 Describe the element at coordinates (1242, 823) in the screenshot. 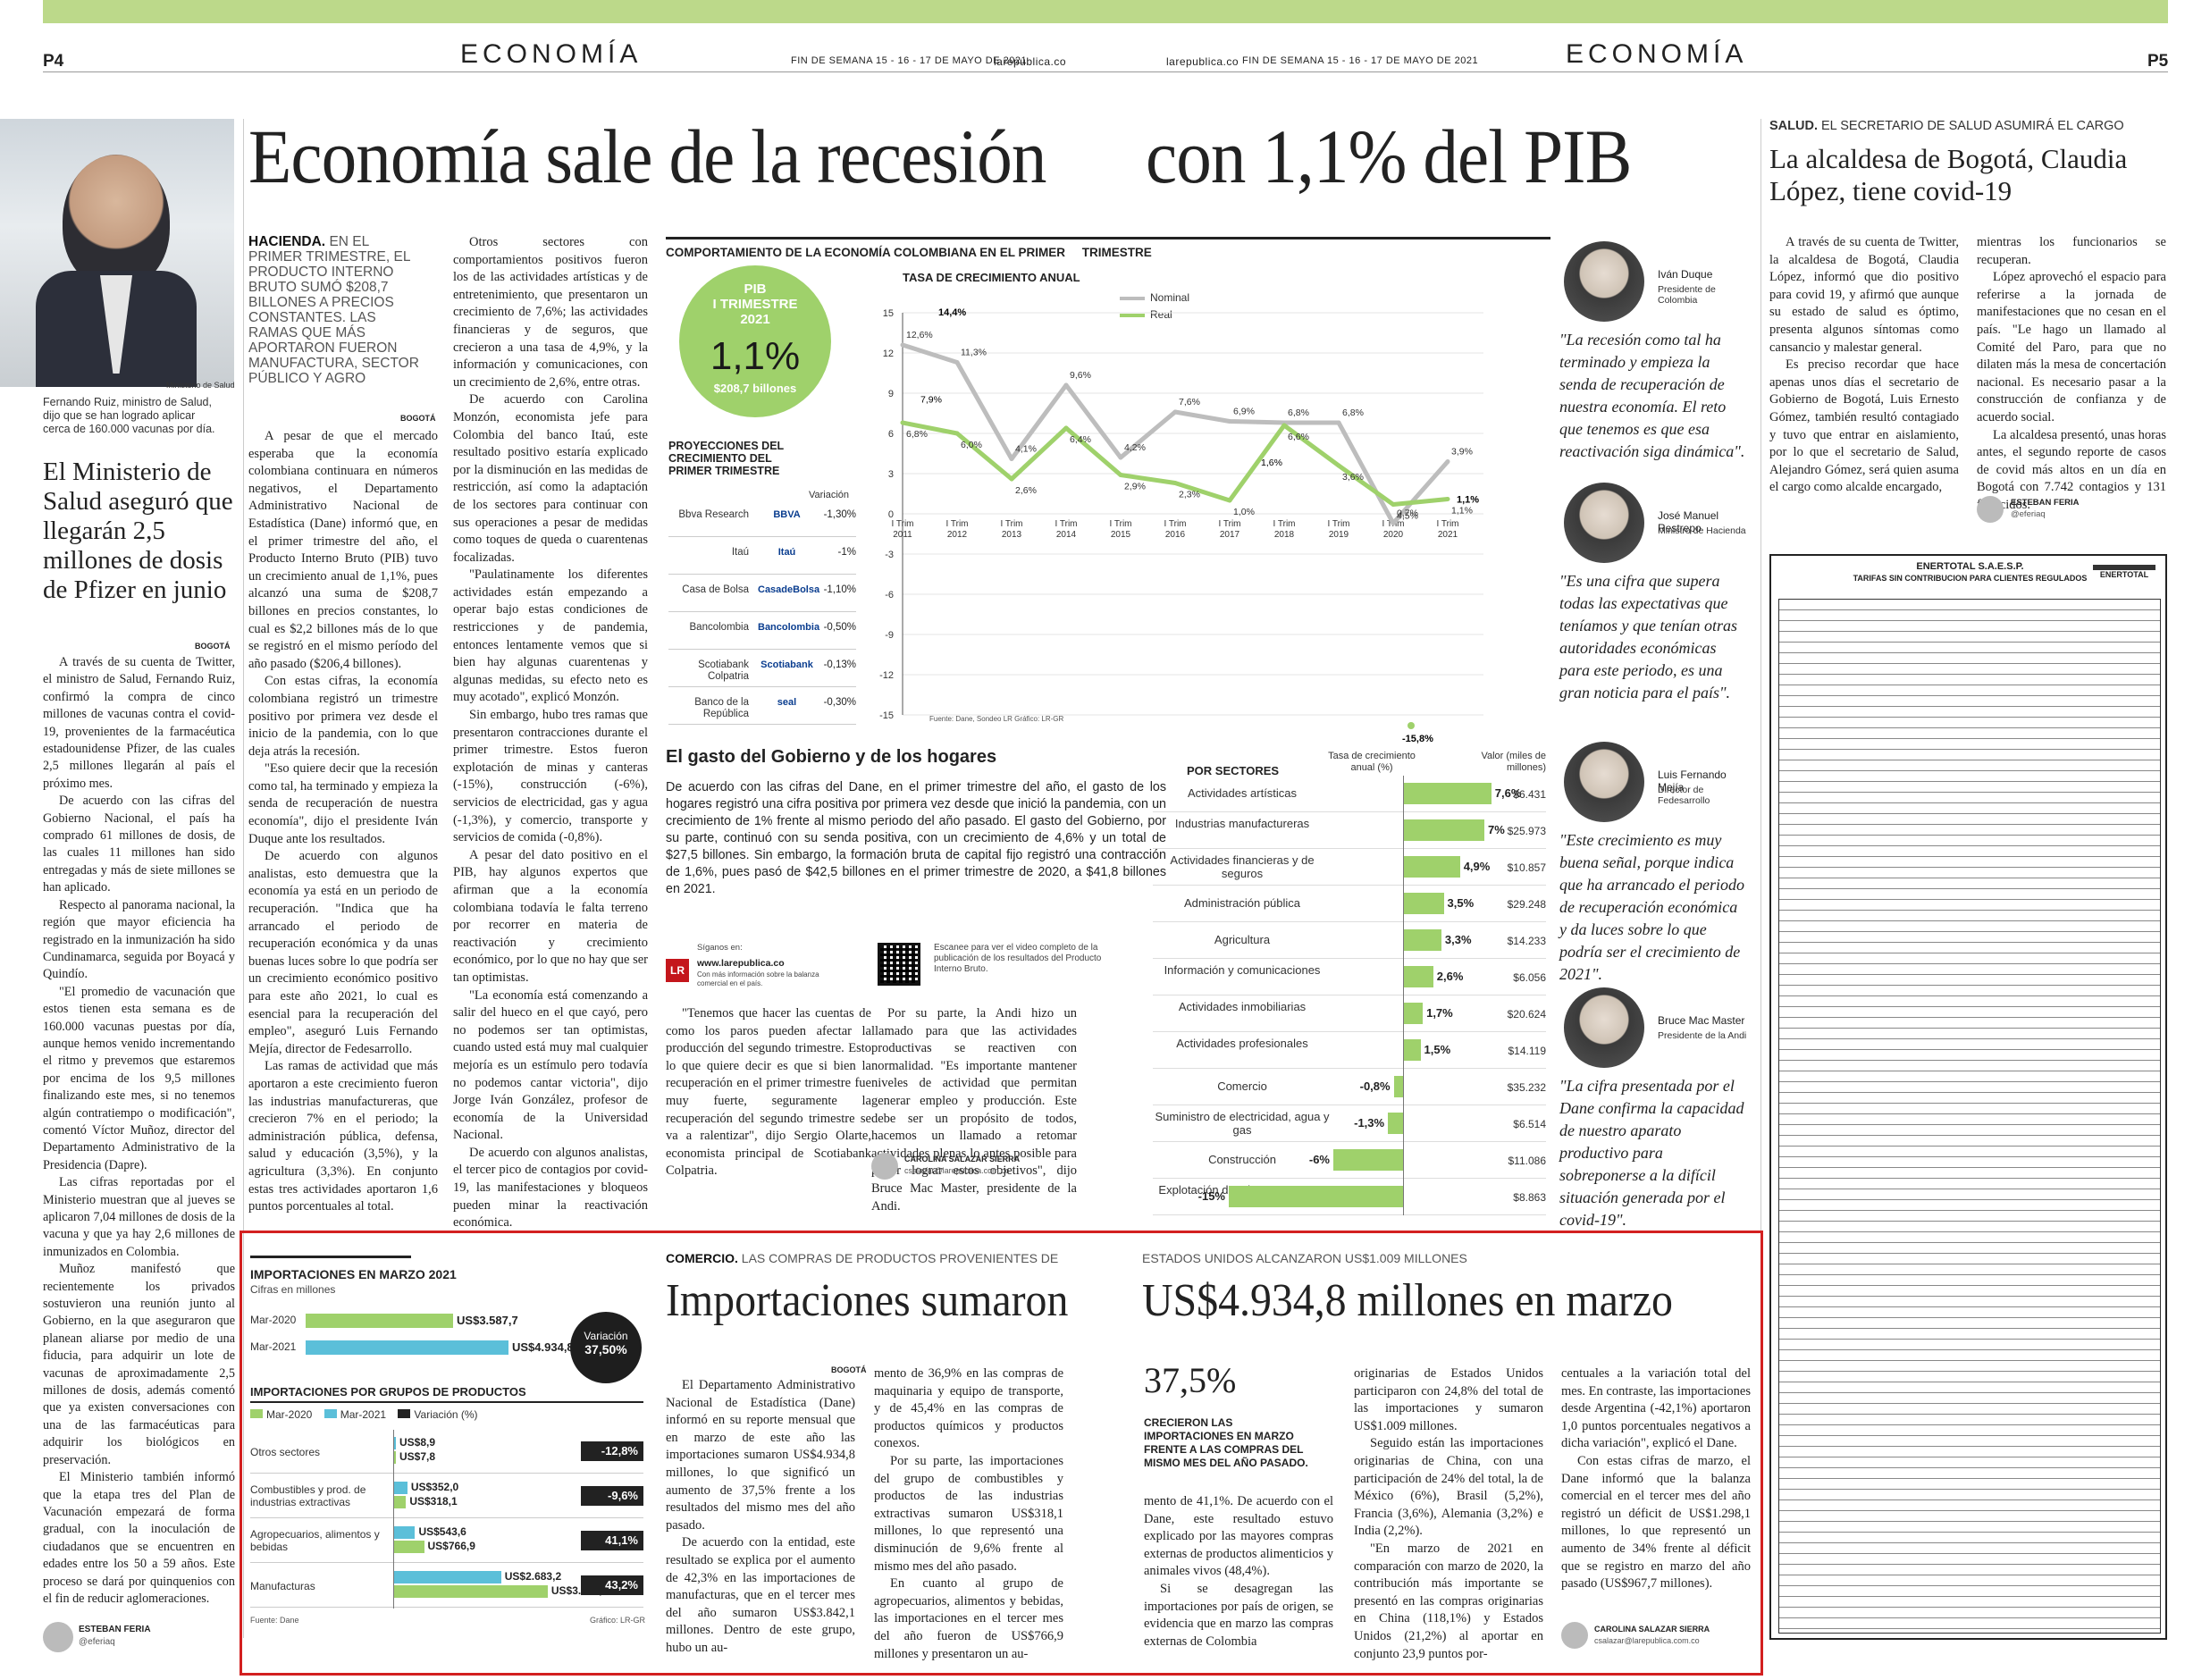

I see `sector-name: Industrias manufactureras` at that location.